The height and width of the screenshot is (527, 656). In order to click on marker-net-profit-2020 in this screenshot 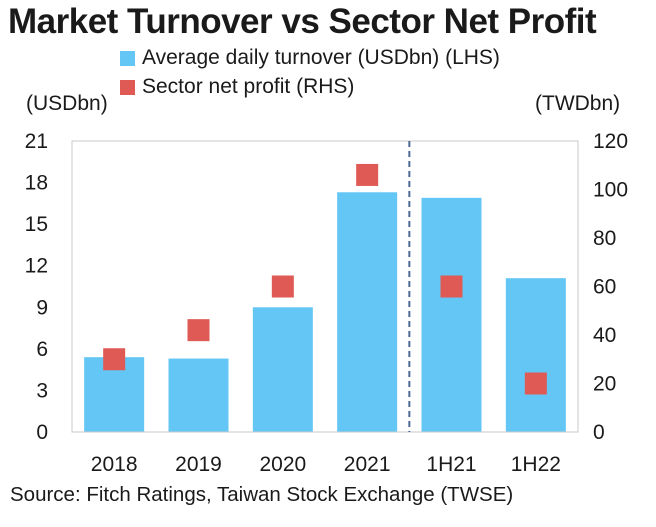, I will do `click(282, 286)`.